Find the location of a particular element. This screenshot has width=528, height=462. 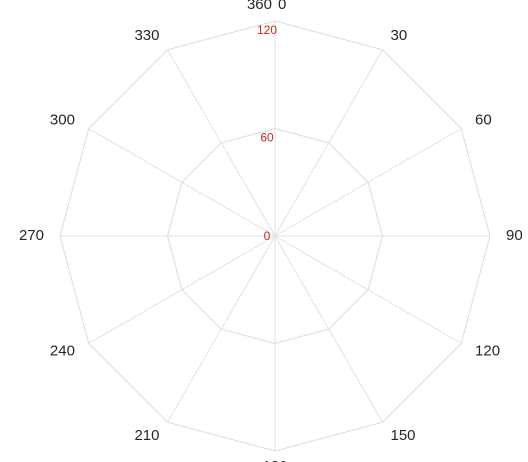

theta-tick-label-180: 180 is located at coordinates (274, 460).